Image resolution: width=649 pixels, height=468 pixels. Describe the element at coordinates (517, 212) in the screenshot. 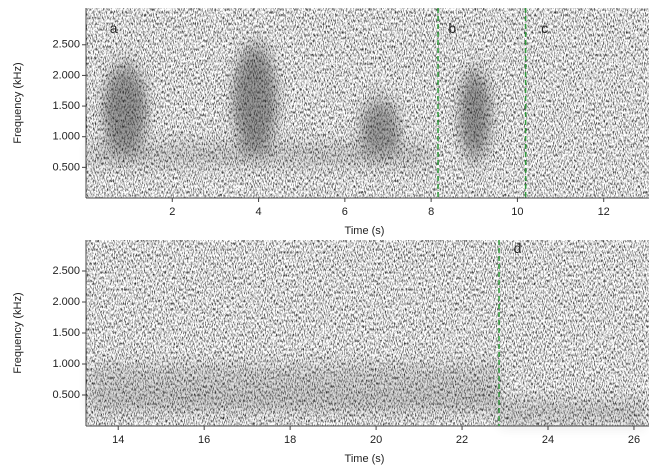

I see `x-tick-label: 10` at that location.